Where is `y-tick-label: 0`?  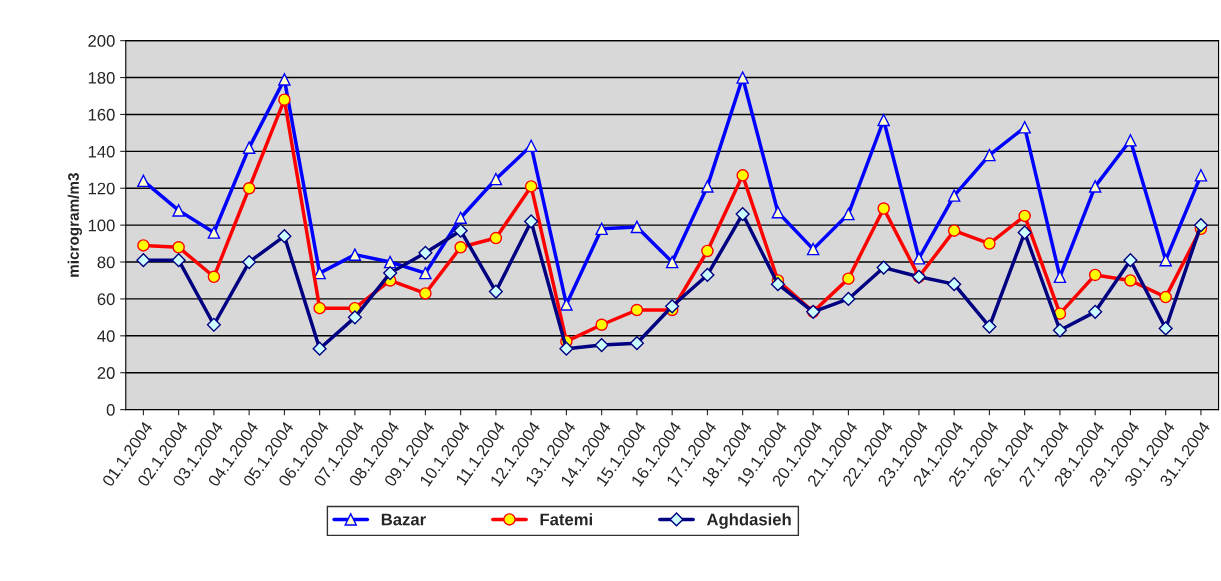
y-tick-label: 0 is located at coordinates (110, 410).